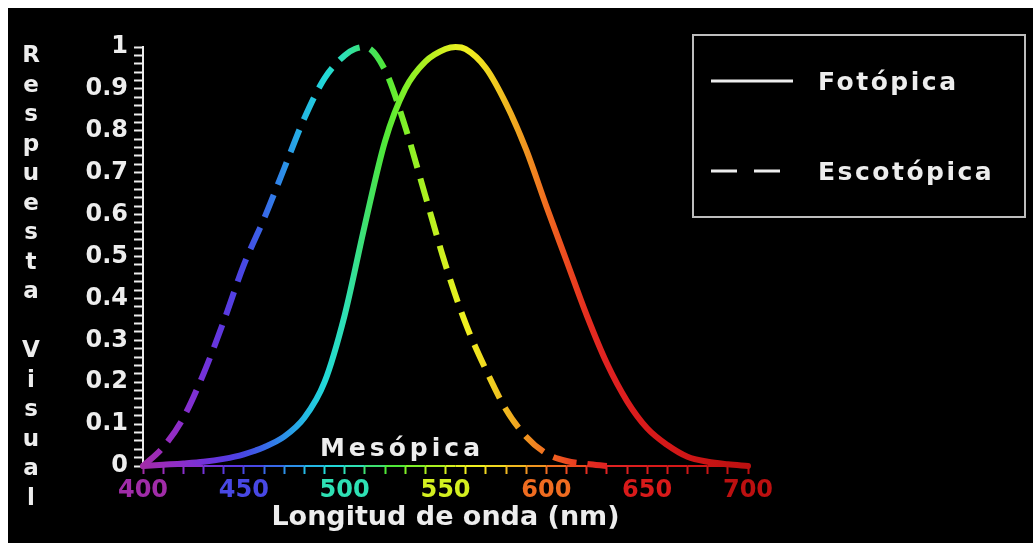  I want to click on y-tick-label: 0.6, so click(106, 212).